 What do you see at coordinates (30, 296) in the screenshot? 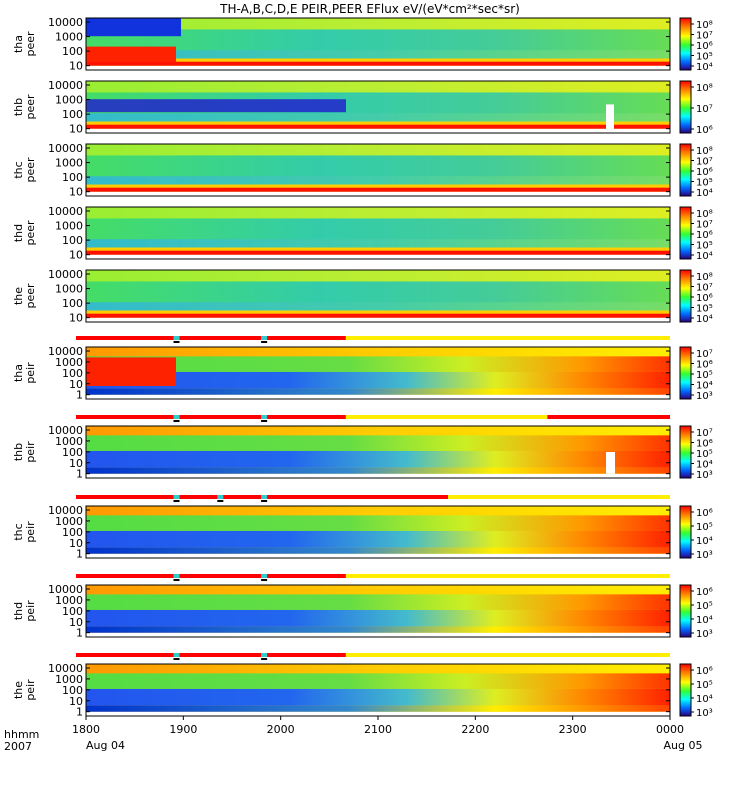
I see `panel-product-label: peer` at bounding box center [30, 296].